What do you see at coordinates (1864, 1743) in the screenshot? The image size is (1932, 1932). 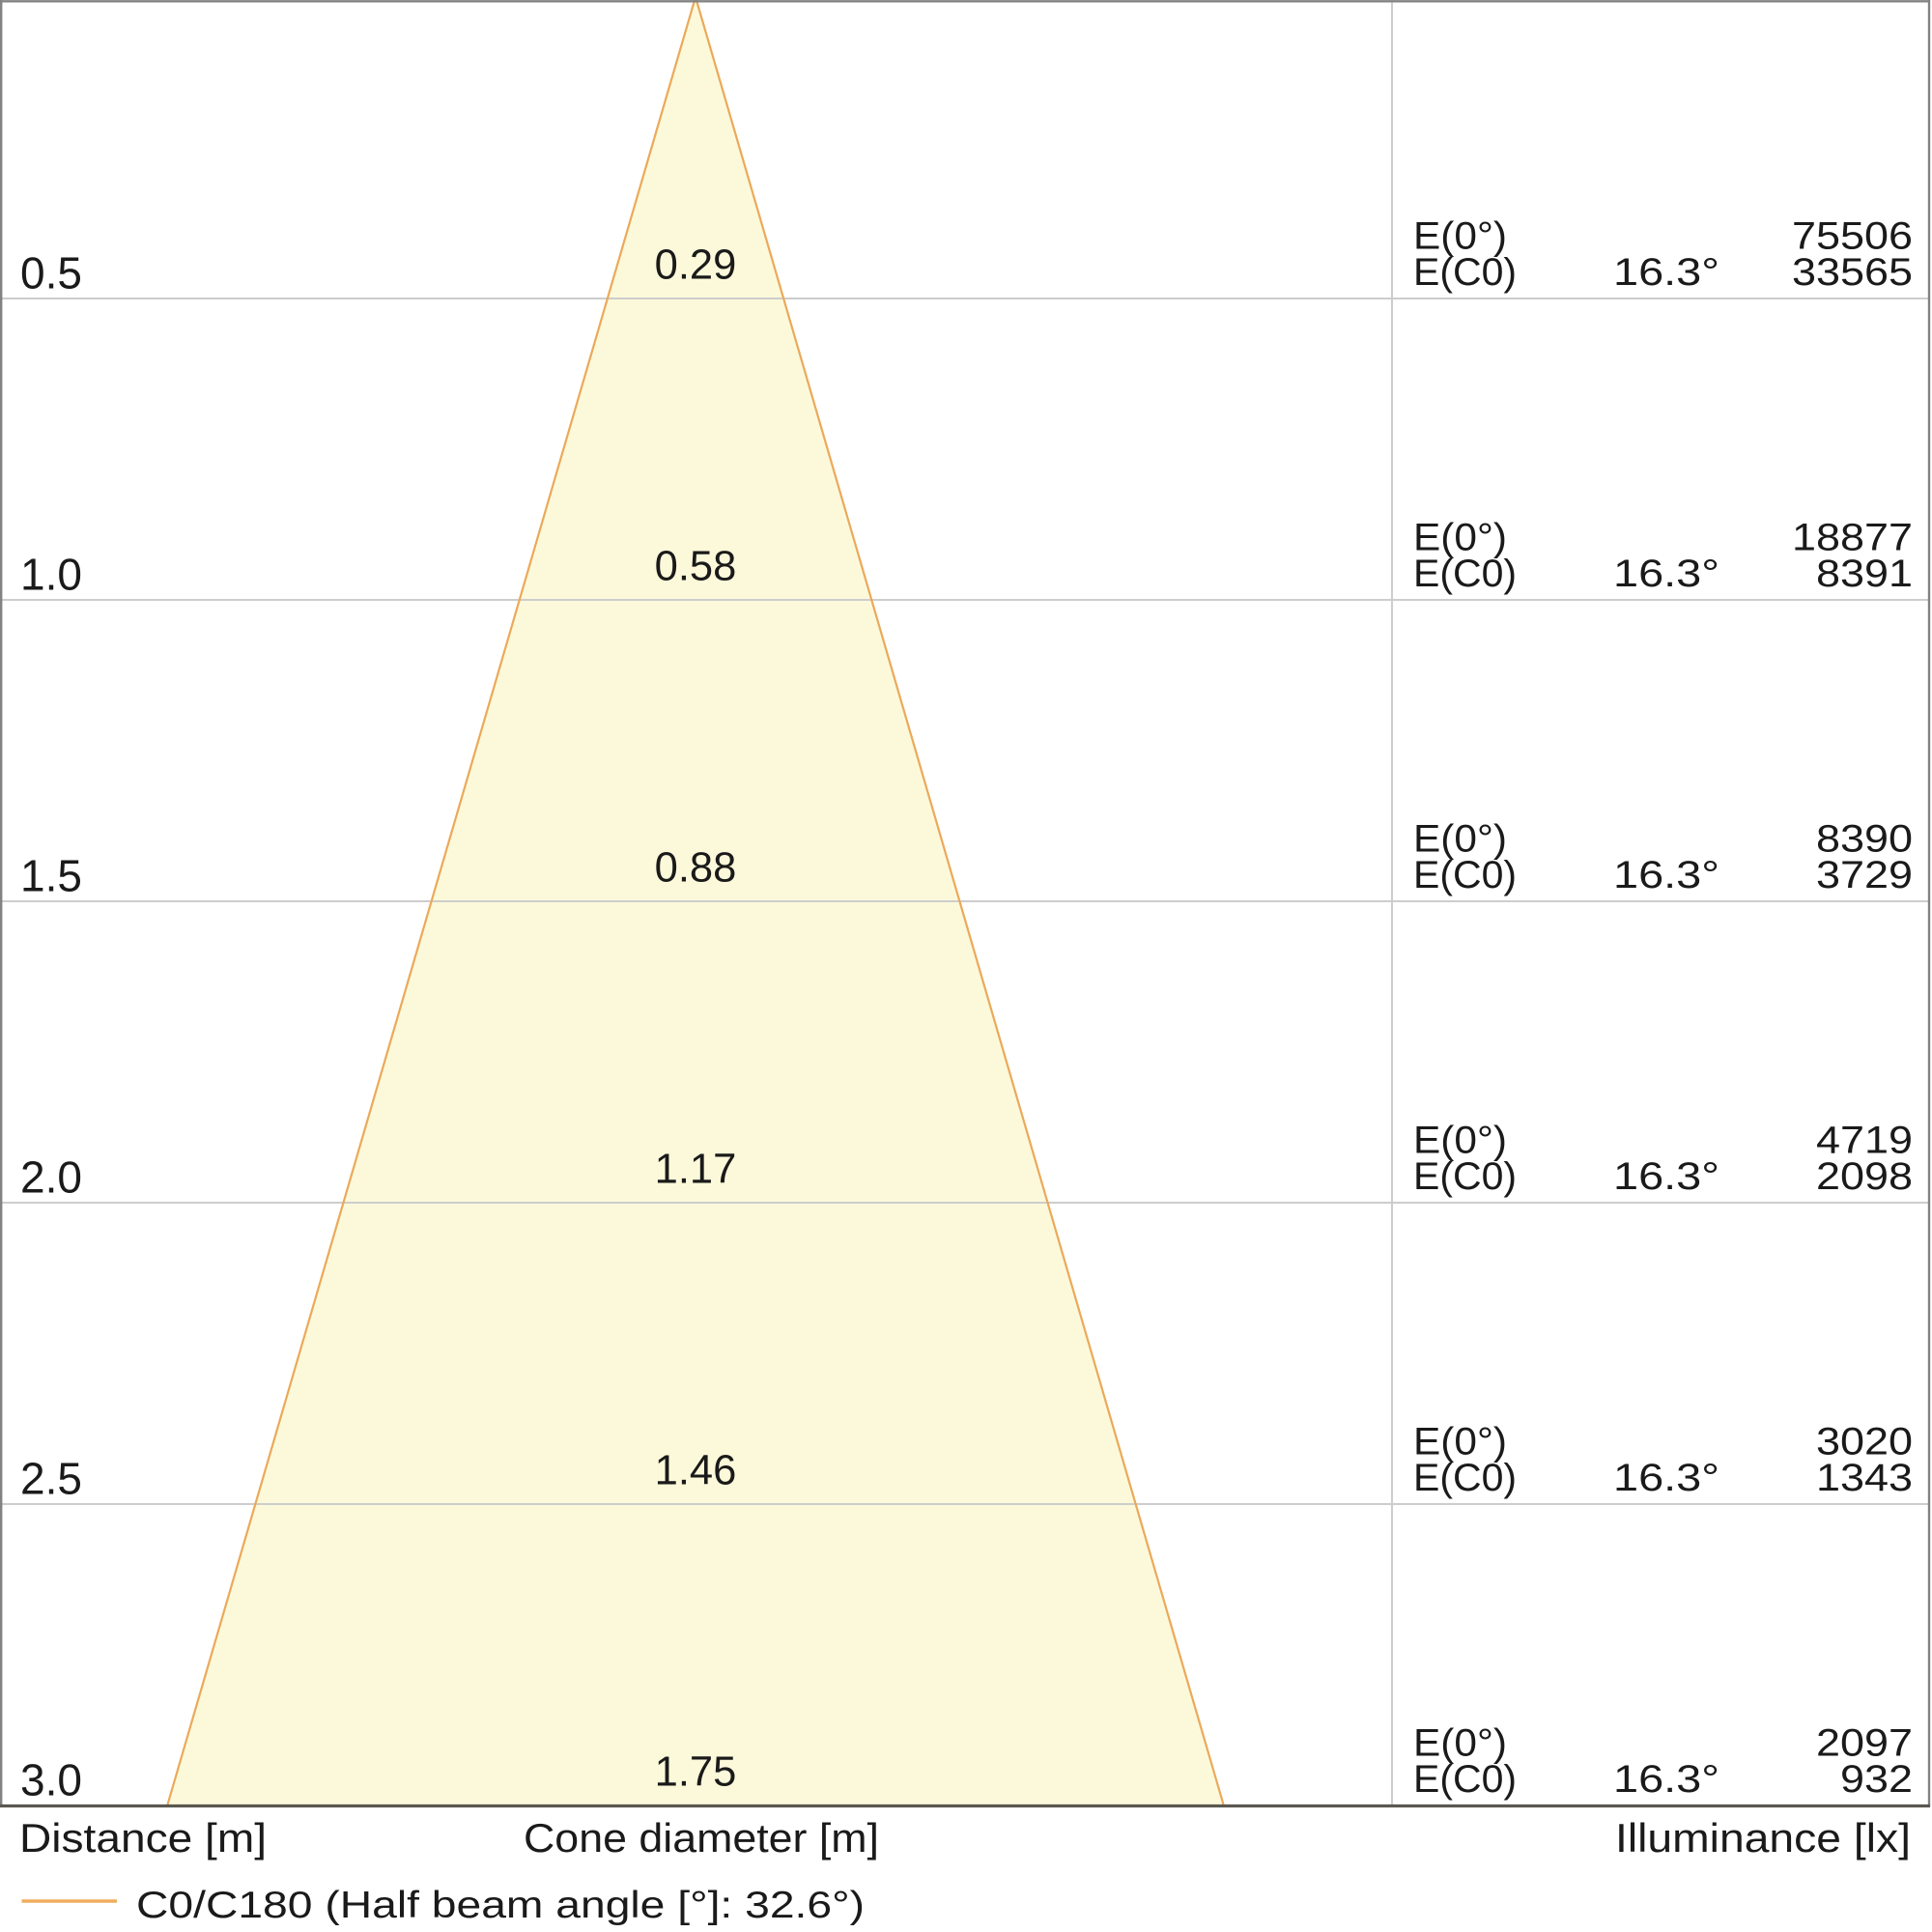 I see `svg-text: 2097` at bounding box center [1864, 1743].